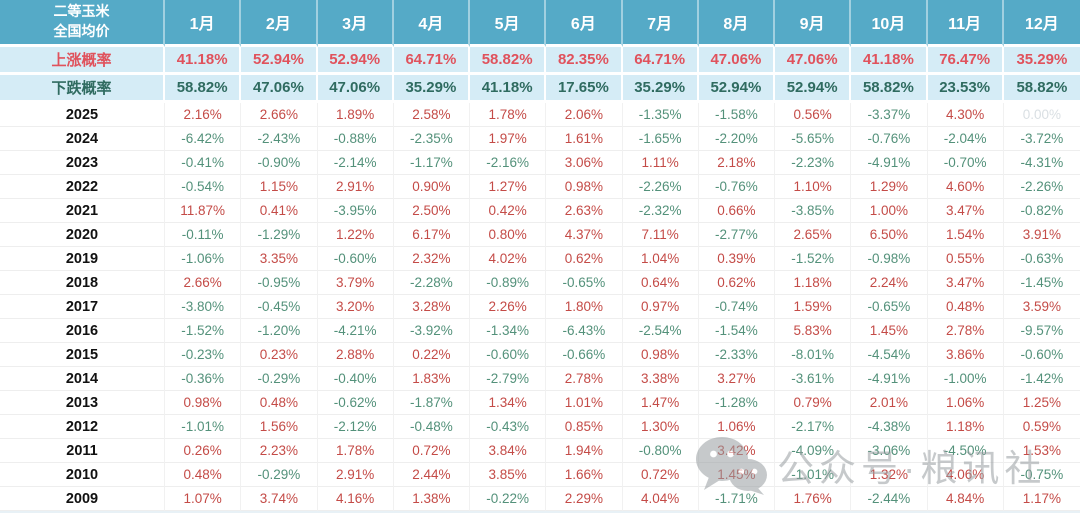  What do you see at coordinates (82, 187) in the screenshot?
I see `year-label: 2022` at bounding box center [82, 187].